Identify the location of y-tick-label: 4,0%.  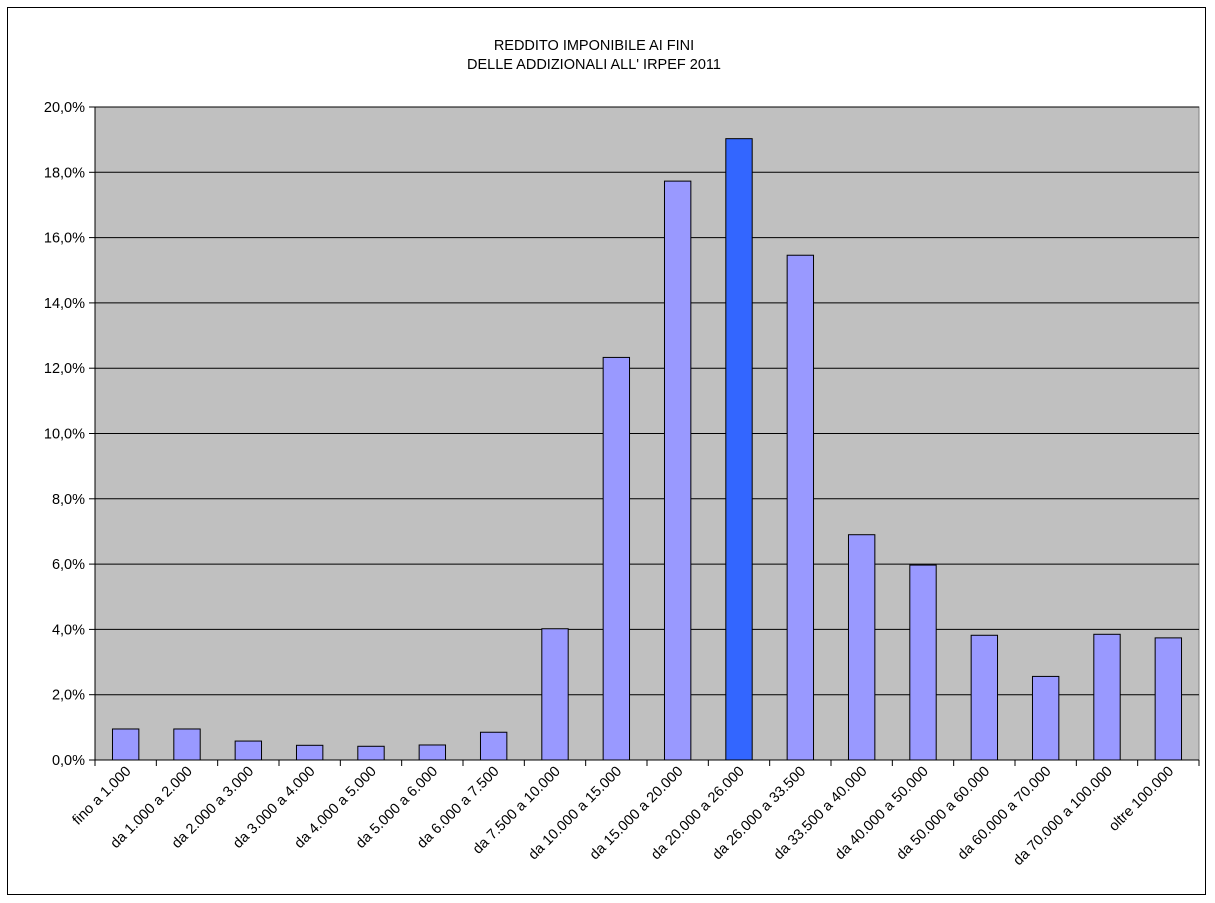
(68, 630).